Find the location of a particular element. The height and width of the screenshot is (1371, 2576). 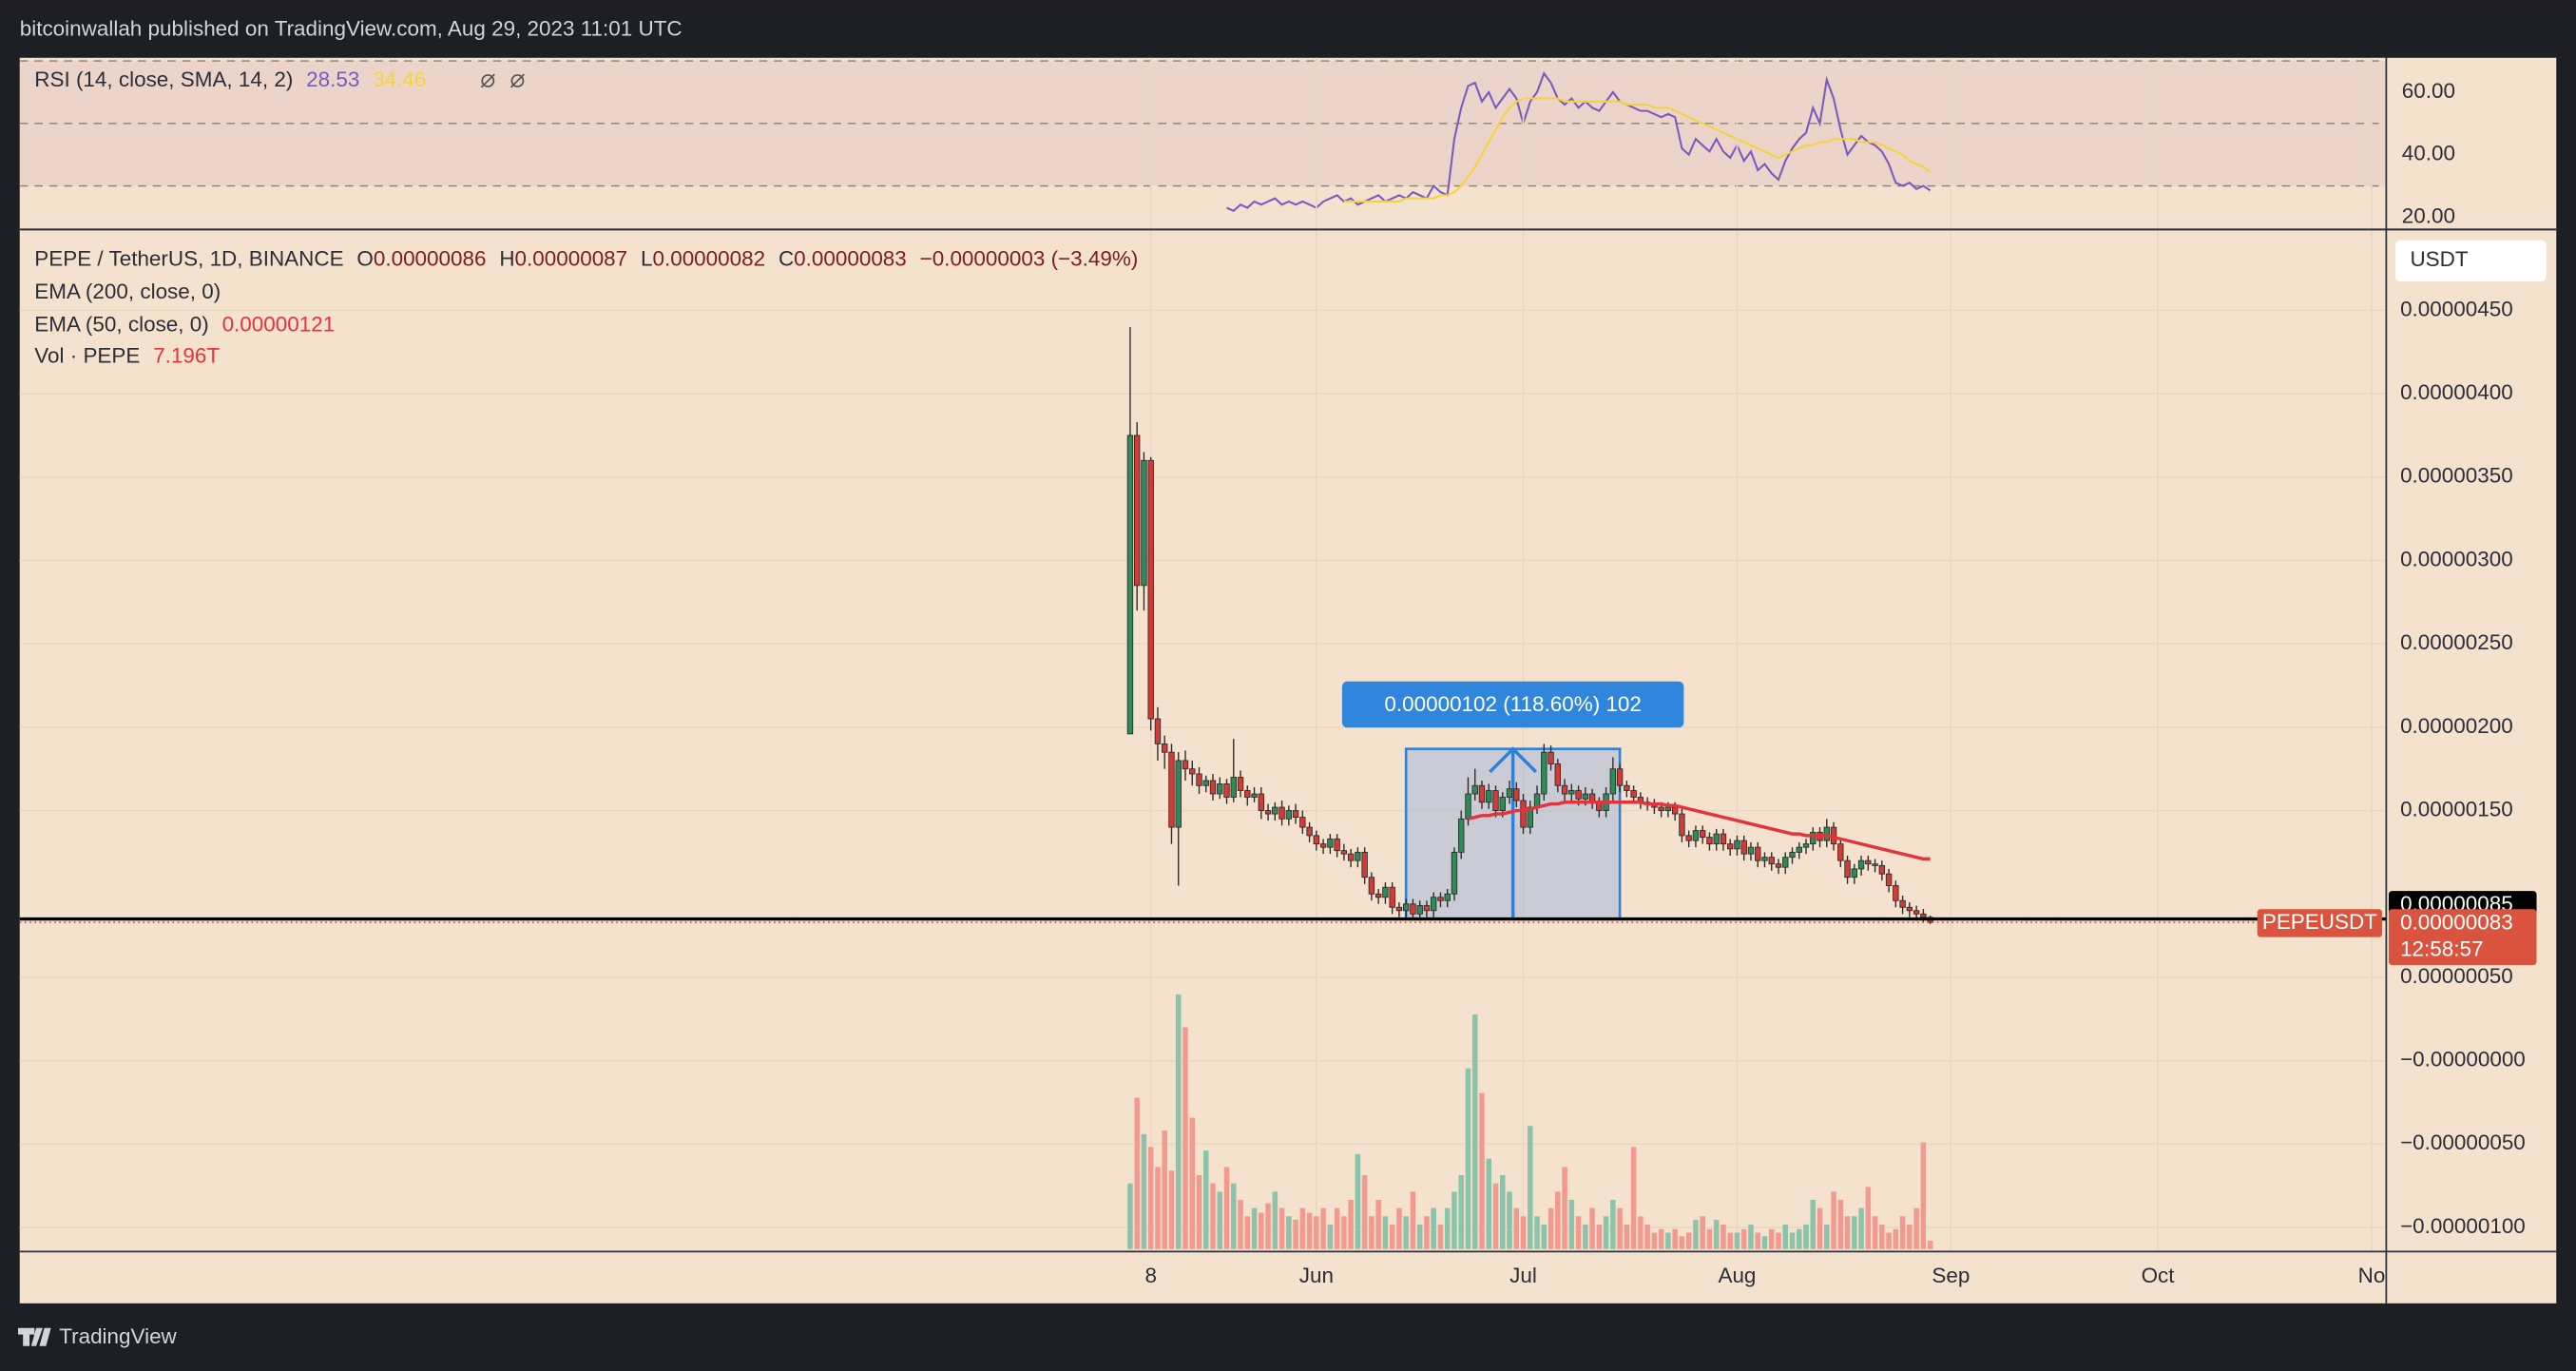

y-tick-label: 0.00000400 is located at coordinates (2456, 392).